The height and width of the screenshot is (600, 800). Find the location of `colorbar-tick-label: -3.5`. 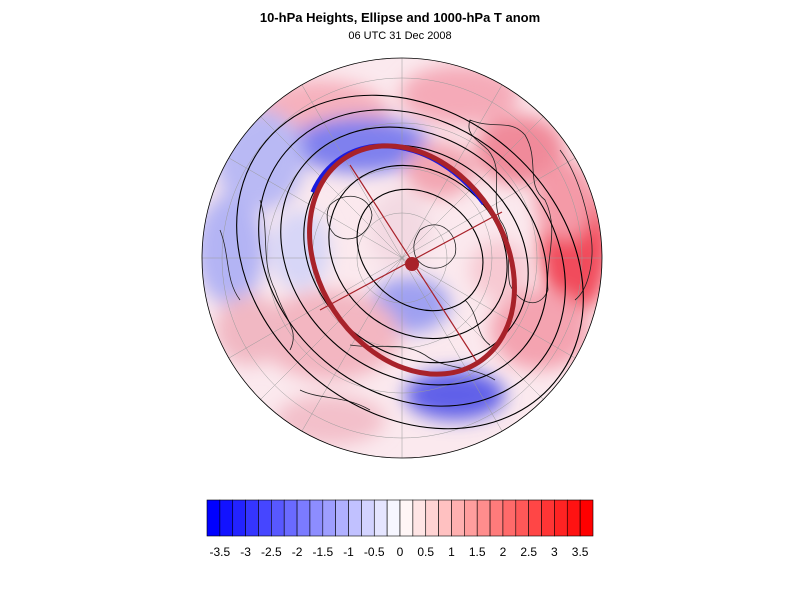

colorbar-tick-label: -3.5 is located at coordinates (220, 552).